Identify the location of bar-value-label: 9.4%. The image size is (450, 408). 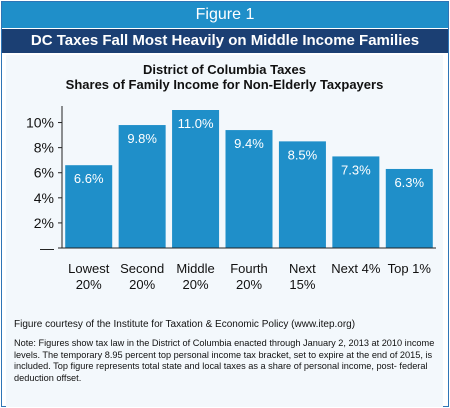
(249, 143).